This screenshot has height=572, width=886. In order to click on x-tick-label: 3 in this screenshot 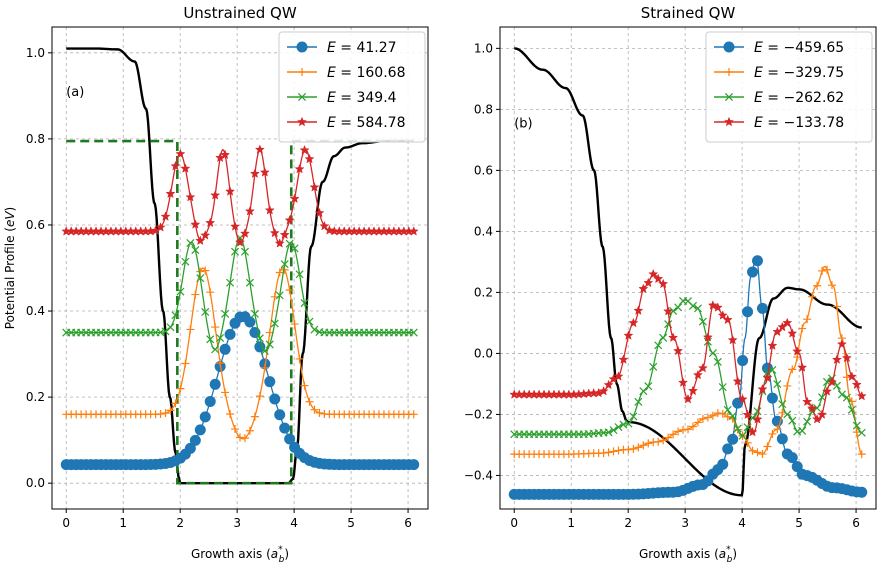, I will do `click(237, 523)`.